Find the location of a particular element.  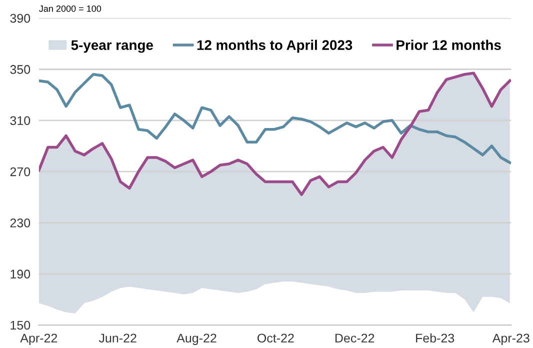

x-tick-label: Apr-23 is located at coordinates (511, 340).